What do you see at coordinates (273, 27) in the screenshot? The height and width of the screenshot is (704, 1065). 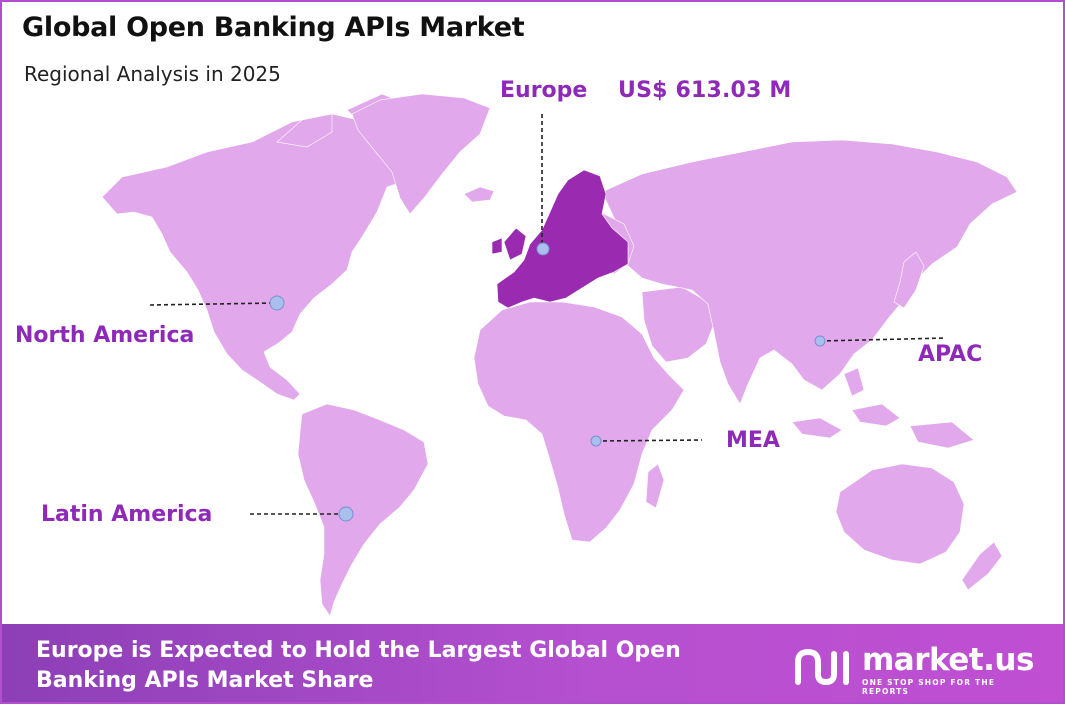 I see `page-title: Global Open Banking APIs Market` at bounding box center [273, 27].